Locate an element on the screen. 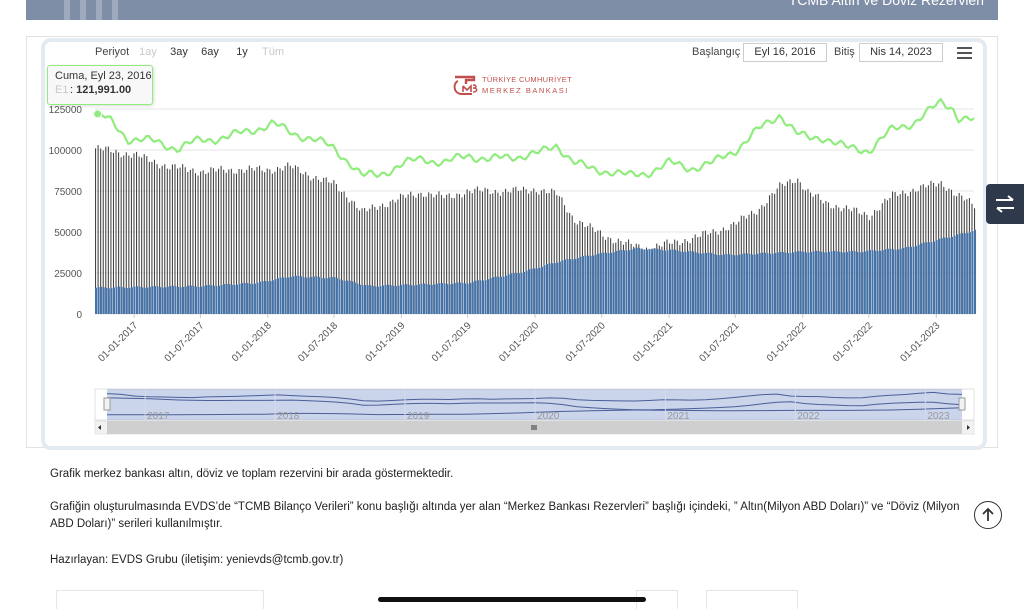  page-title: TCMB Altın ve Döviz Rezervleri is located at coordinates (886, 4).